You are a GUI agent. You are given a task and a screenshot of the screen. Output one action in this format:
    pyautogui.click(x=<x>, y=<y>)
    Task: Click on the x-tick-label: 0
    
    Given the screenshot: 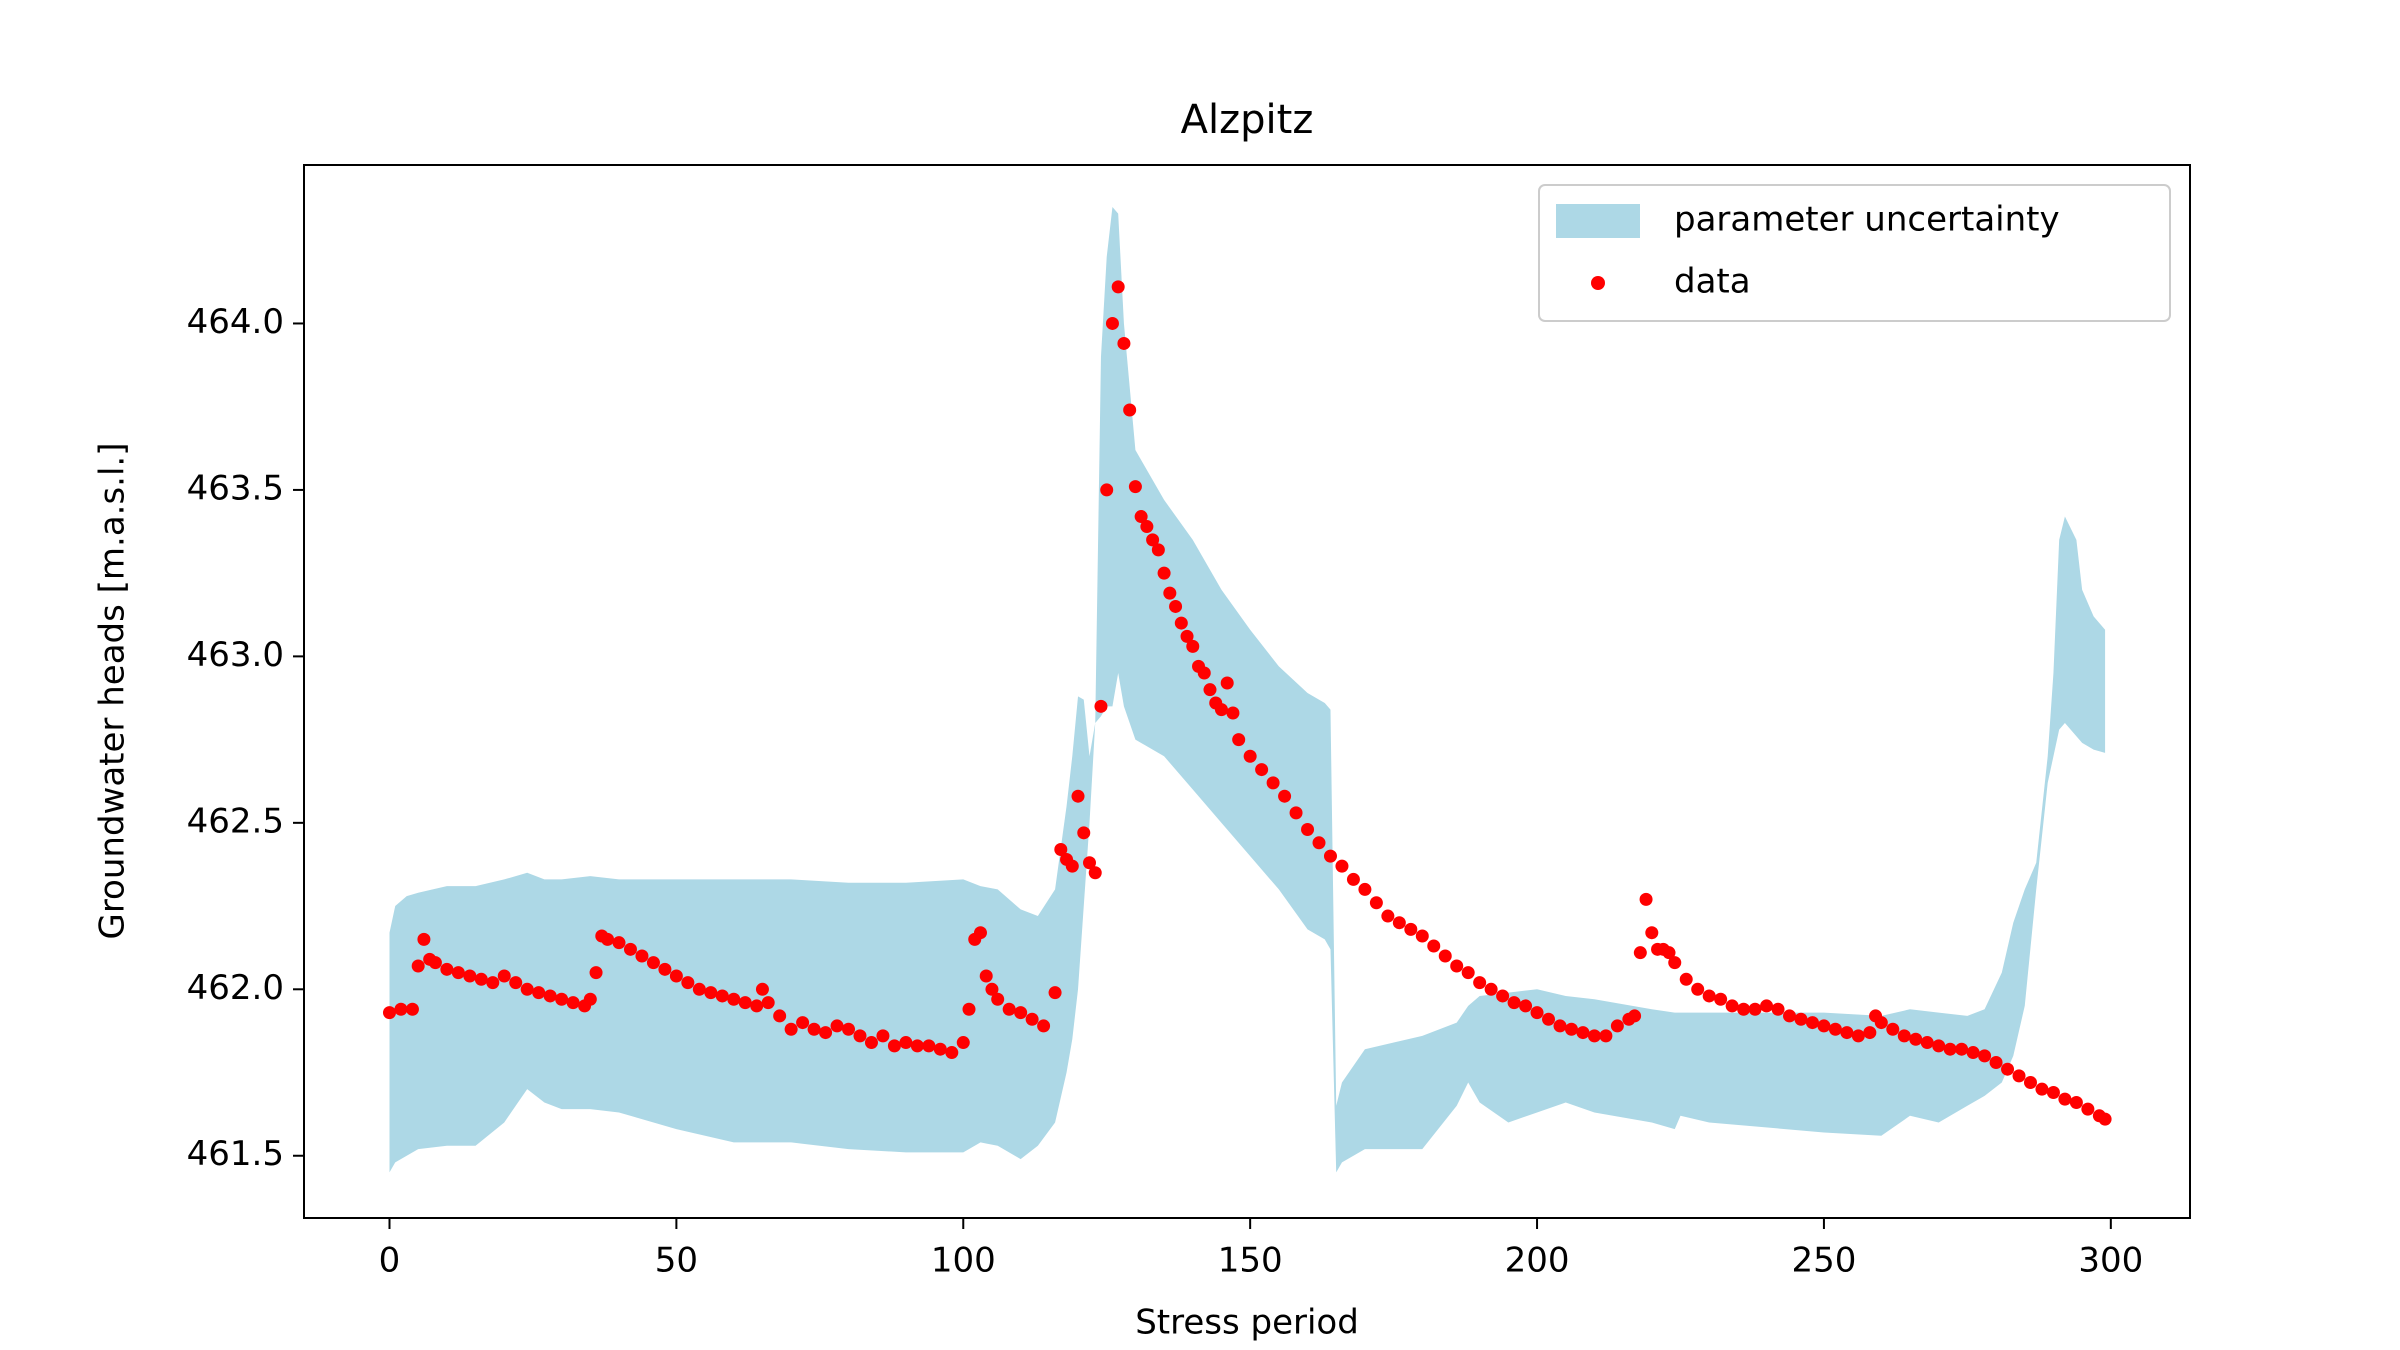 What is the action you would take?
    pyautogui.click(x=390, y=1261)
    